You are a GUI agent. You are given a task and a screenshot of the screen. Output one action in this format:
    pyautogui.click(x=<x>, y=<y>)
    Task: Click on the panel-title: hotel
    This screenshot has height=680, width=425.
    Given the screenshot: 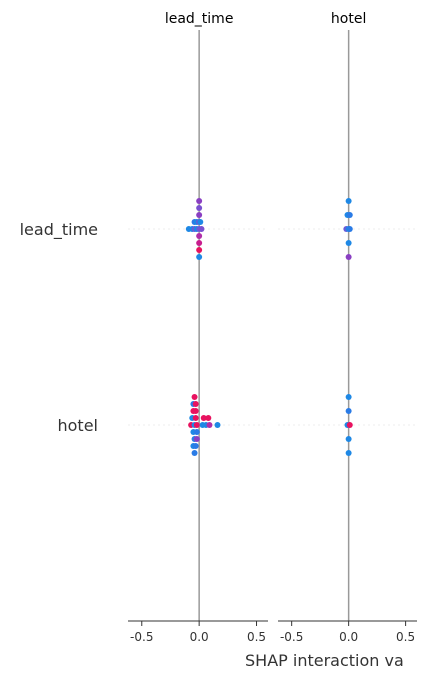 What is the action you would take?
    pyautogui.click(x=348, y=19)
    